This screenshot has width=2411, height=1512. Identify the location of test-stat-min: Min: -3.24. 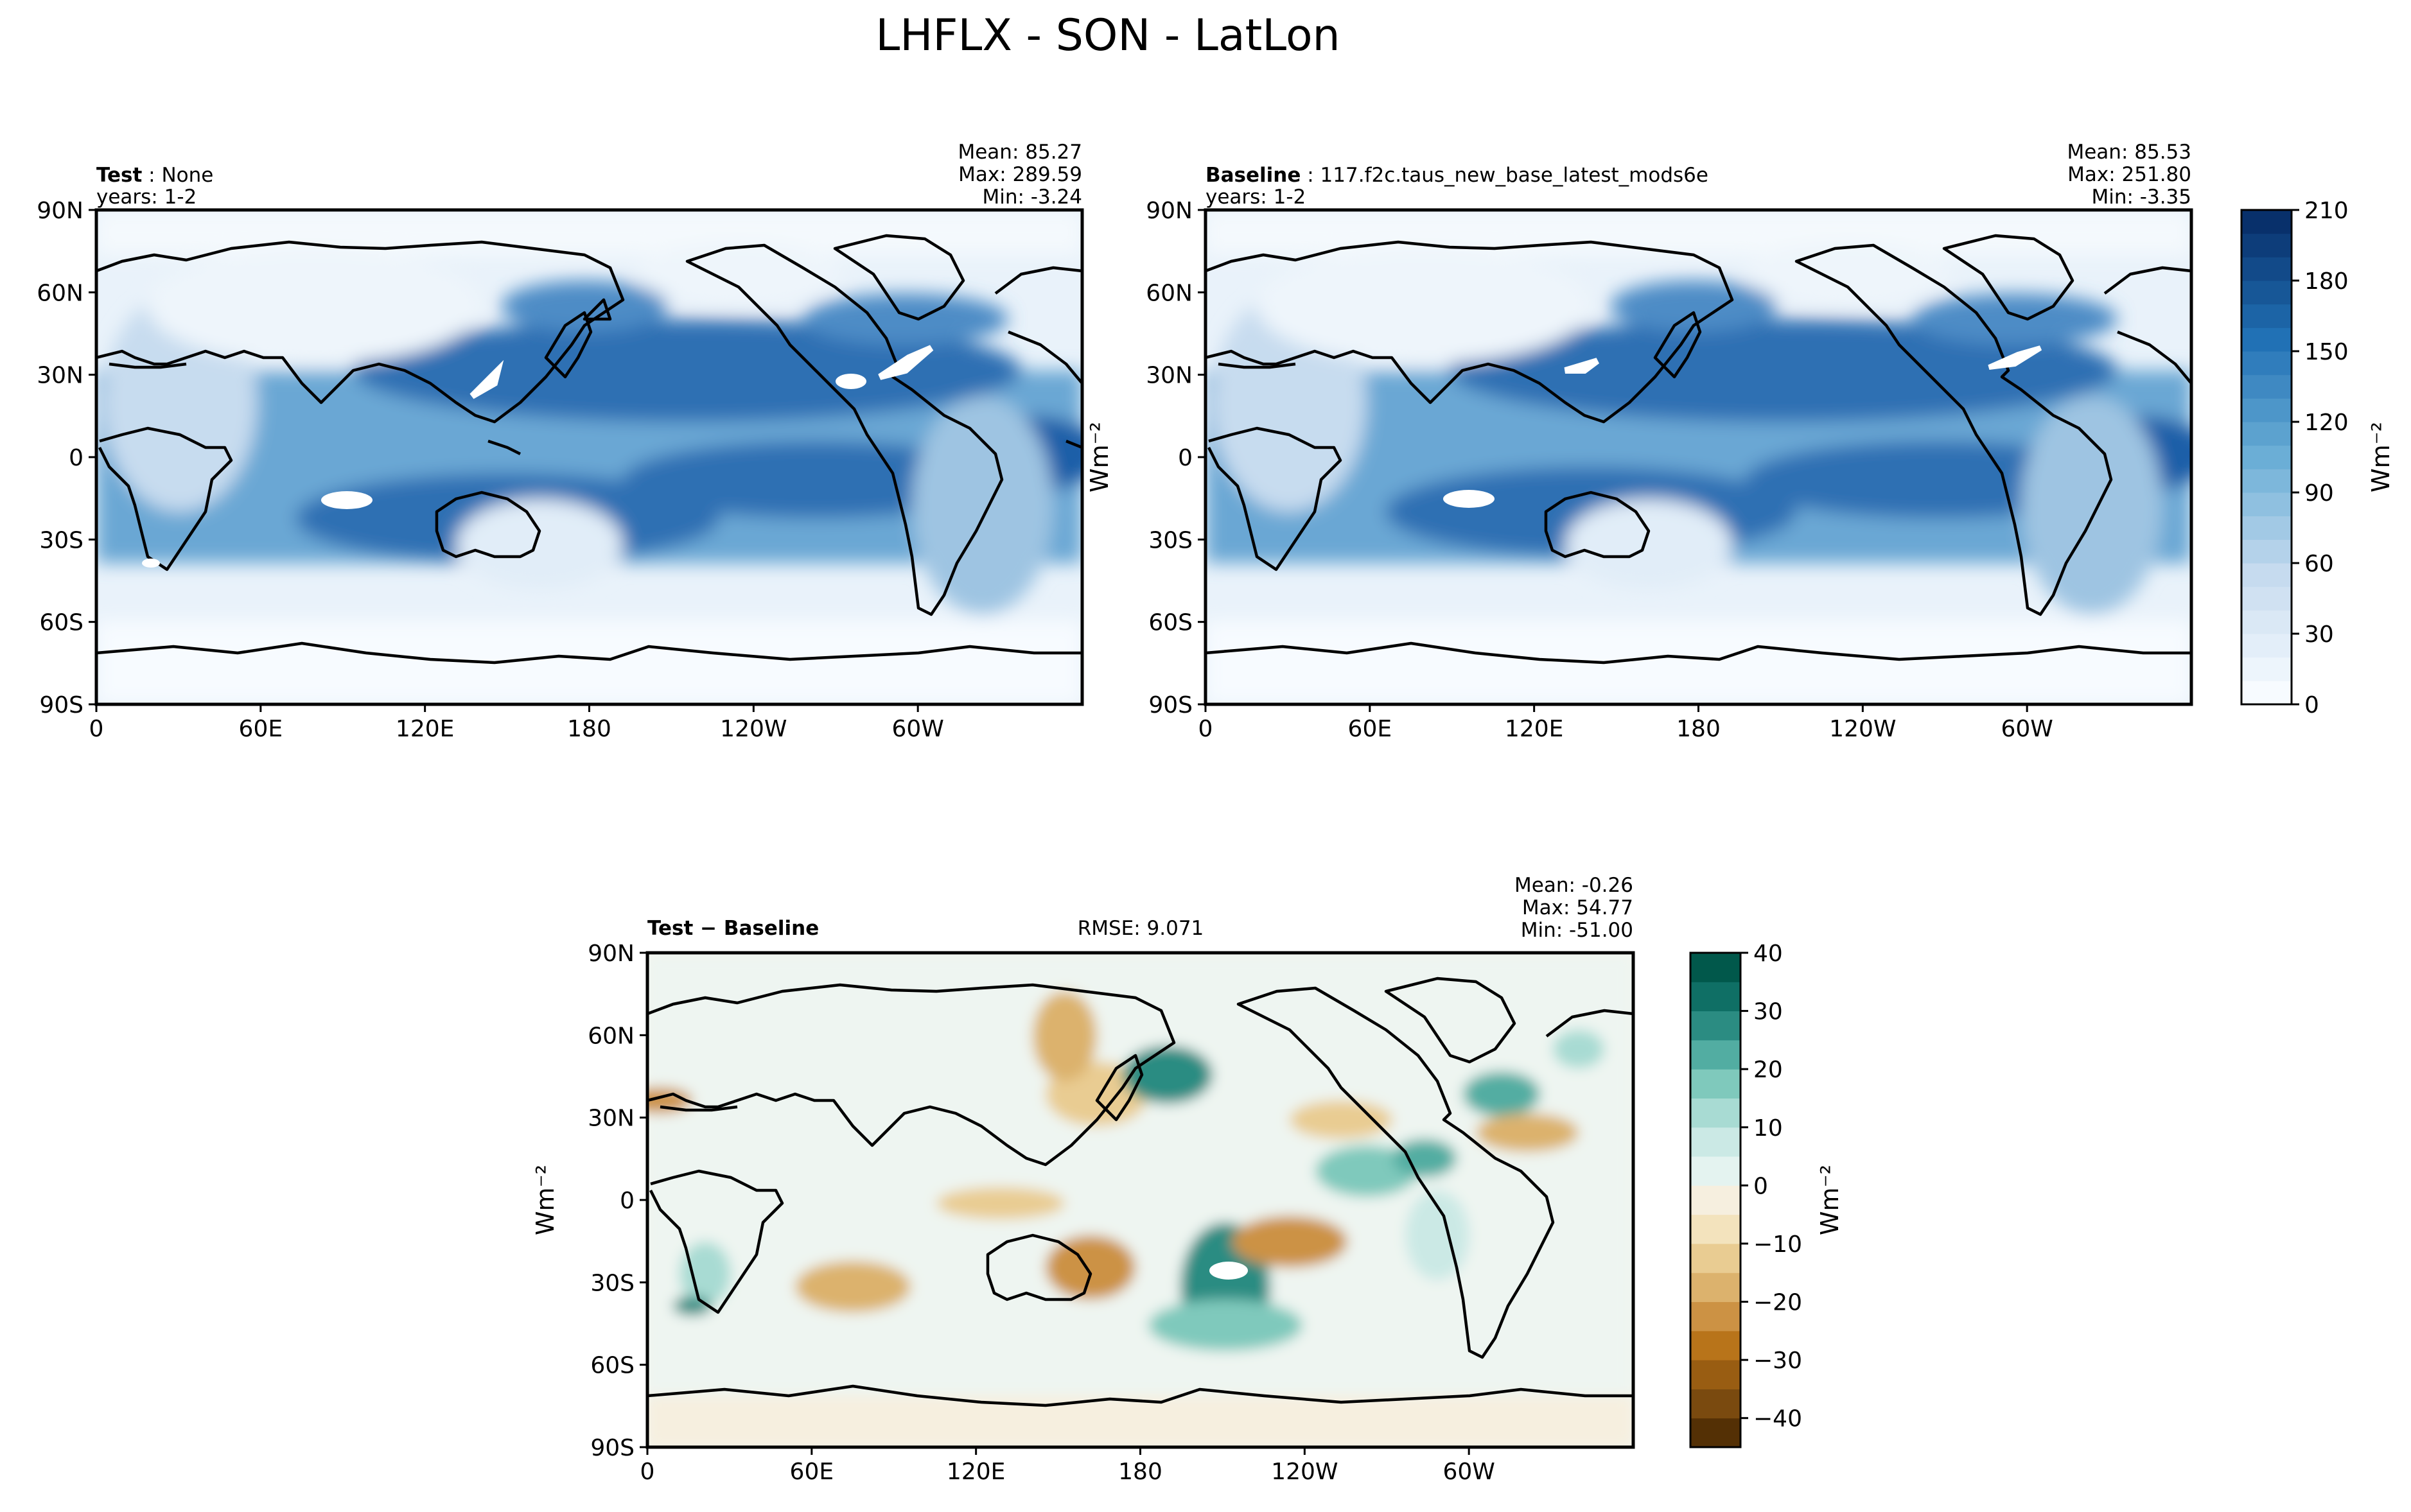
(1032, 197).